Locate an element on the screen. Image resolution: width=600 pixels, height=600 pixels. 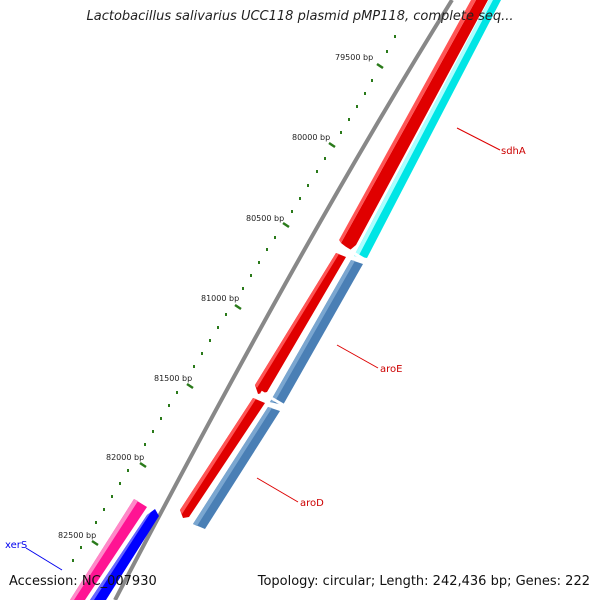
feature-aroE-forward is located at coordinates (300, 323).